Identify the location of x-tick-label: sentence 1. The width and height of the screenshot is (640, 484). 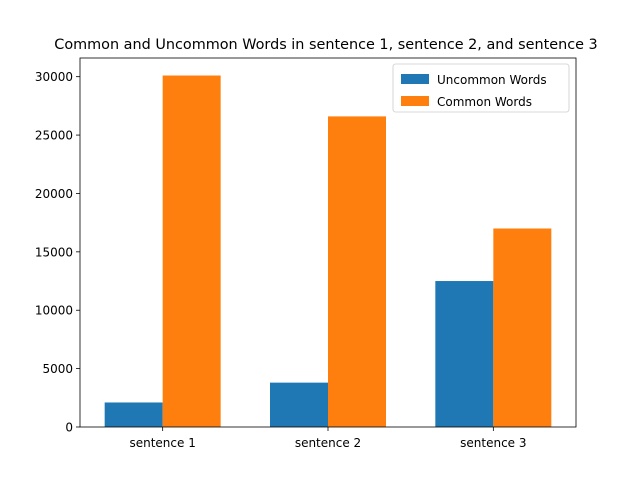
(162, 443).